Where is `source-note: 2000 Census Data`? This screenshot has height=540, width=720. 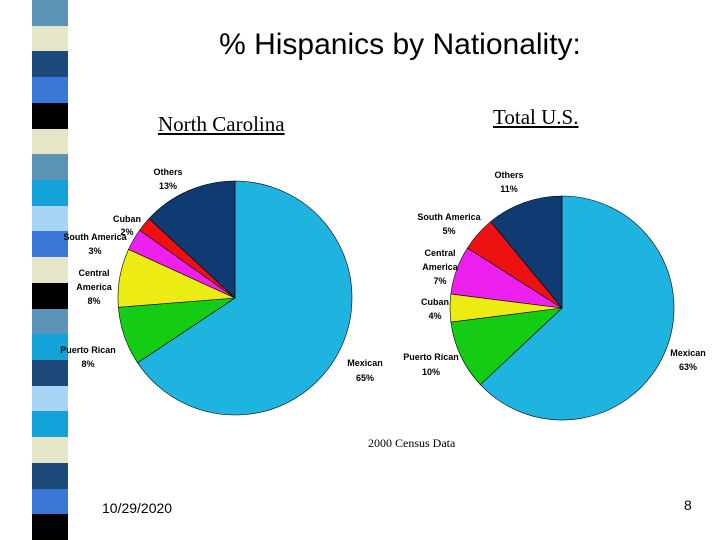 source-note: 2000 Census Data is located at coordinates (412, 443).